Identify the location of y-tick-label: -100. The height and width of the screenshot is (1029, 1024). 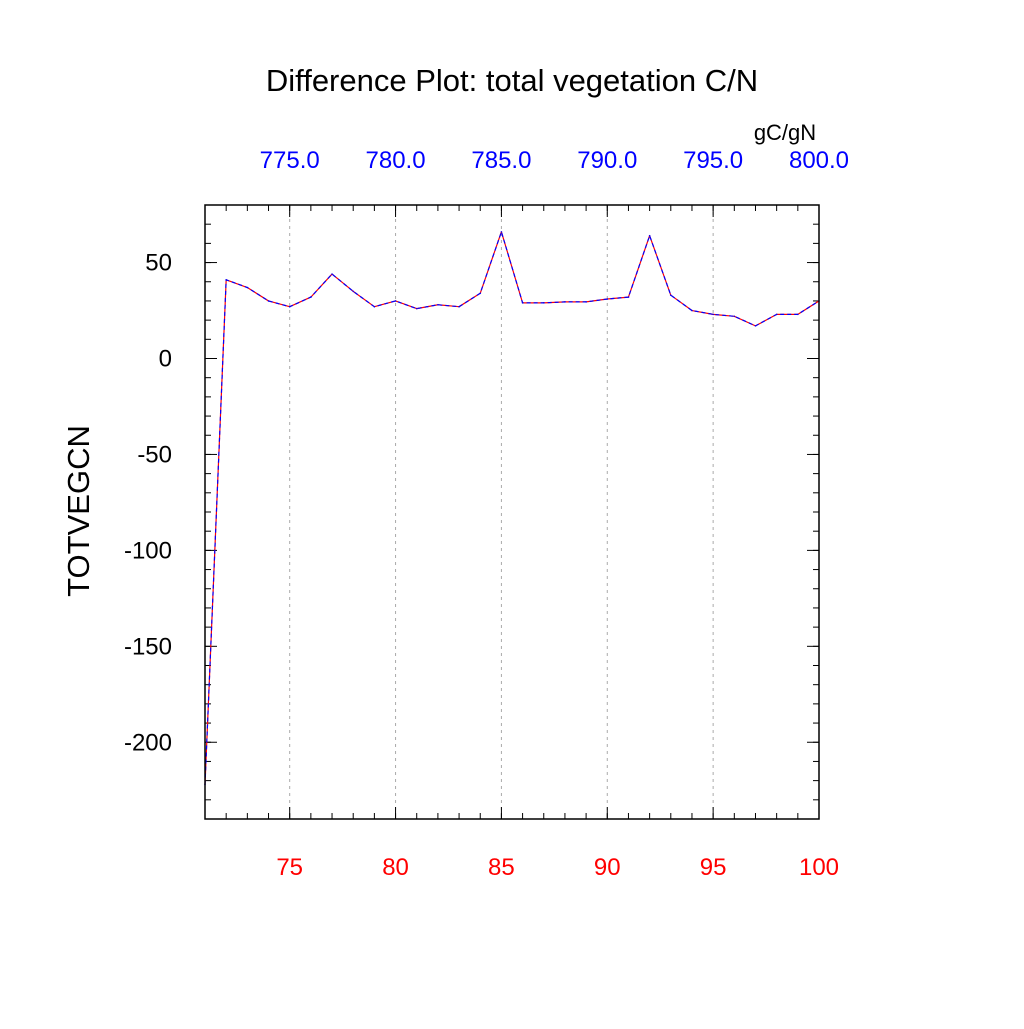
(148, 550).